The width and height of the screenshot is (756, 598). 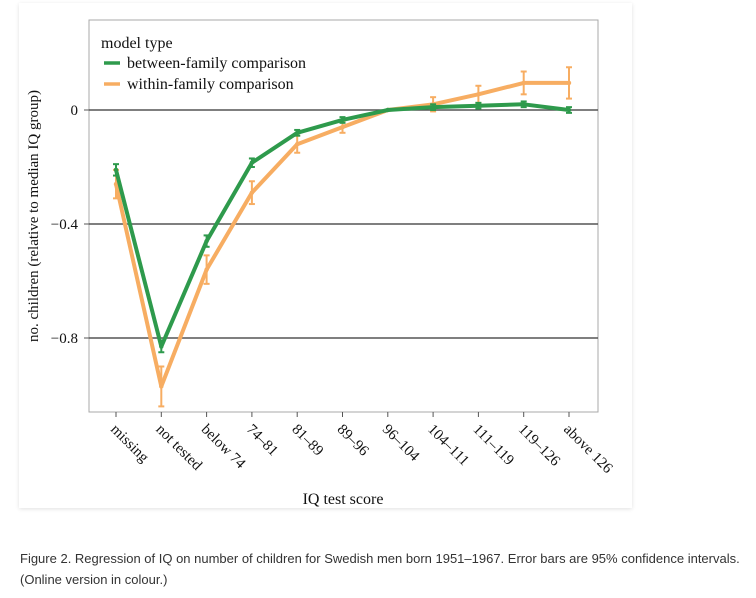 I want to click on x-axis-label: IQ test score, so click(x=343, y=499).